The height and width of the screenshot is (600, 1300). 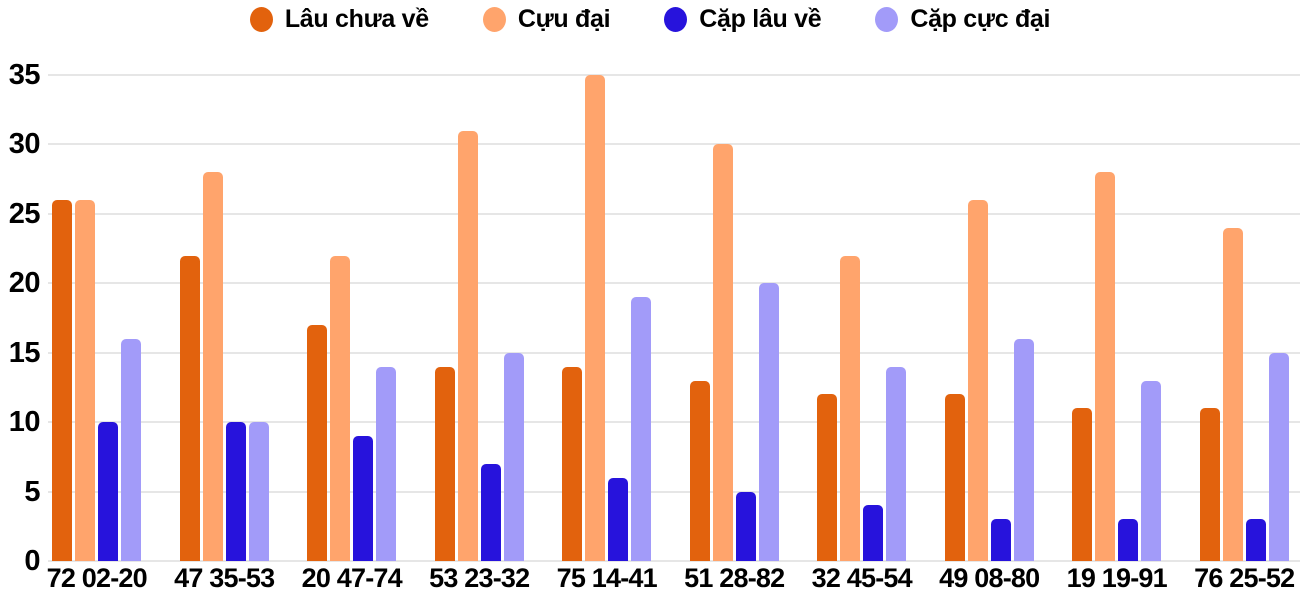 I want to click on legend-item-series-1: Cựu đại, so click(x=546, y=19).